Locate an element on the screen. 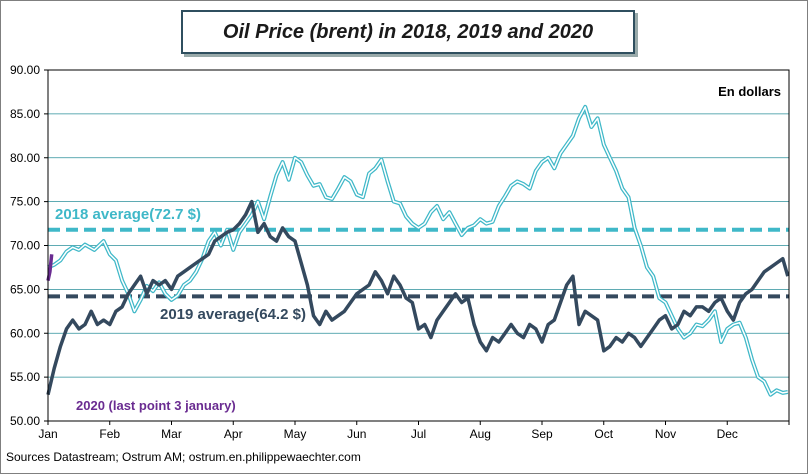 The image size is (808, 474). x-axis: Jan Feb Mar Apr May Jun Jul Aug Sep Oct Nov Dec is located at coordinates (414, 431).